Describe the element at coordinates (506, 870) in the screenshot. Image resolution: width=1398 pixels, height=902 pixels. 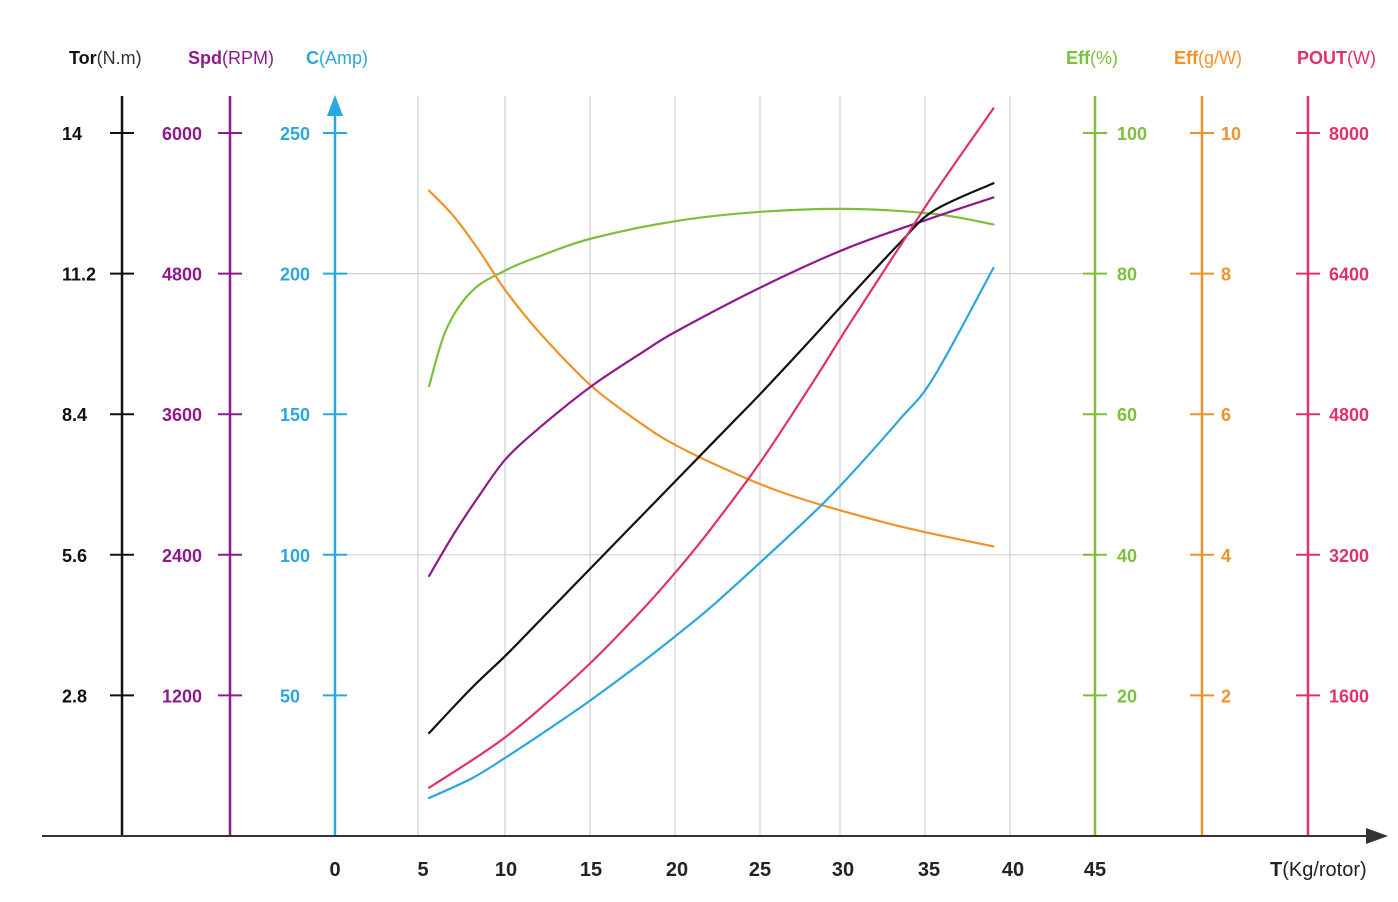
I see `x-tick-label-2: 10` at that location.